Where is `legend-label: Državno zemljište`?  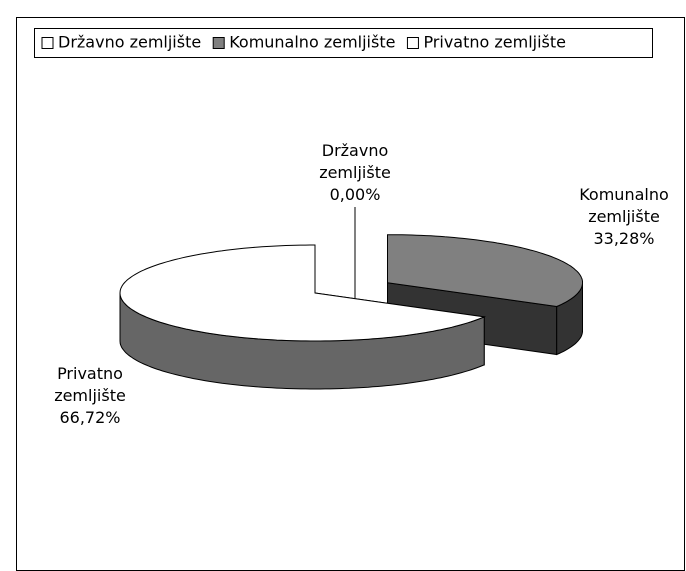 legend-label: Državno zemljište is located at coordinates (129, 42).